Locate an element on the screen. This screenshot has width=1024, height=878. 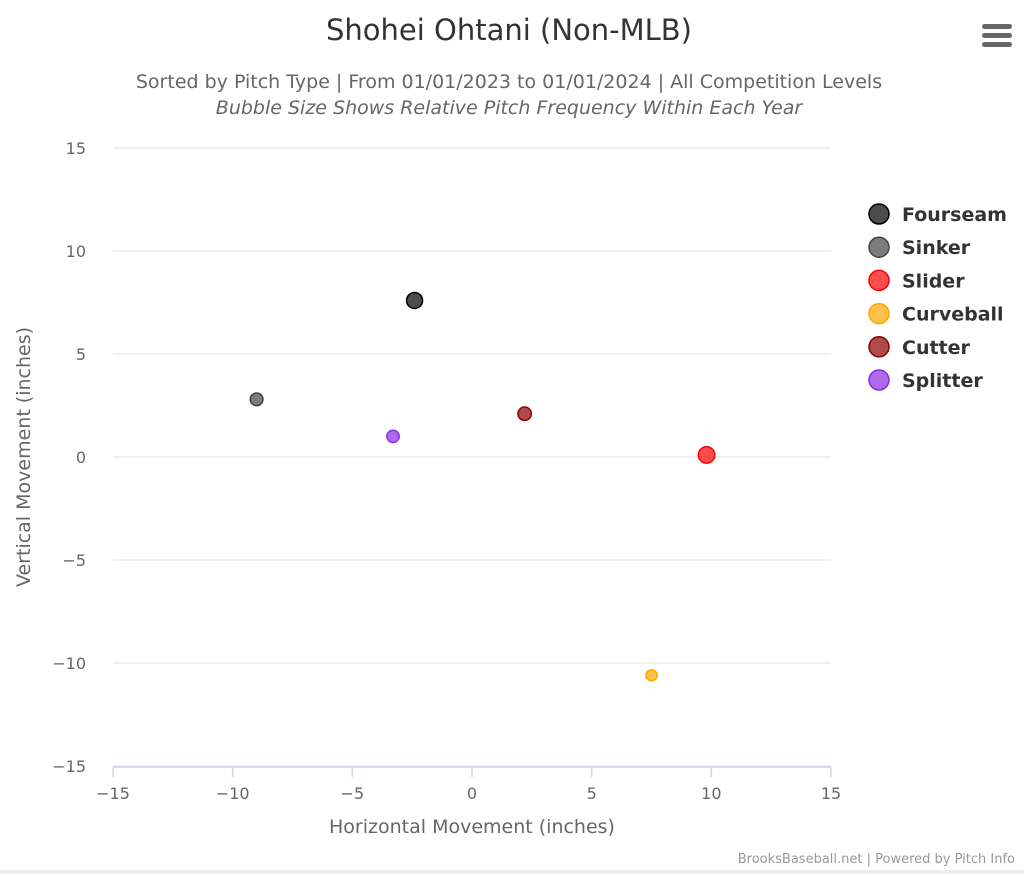
legend-marker-slider is located at coordinates (879, 280).